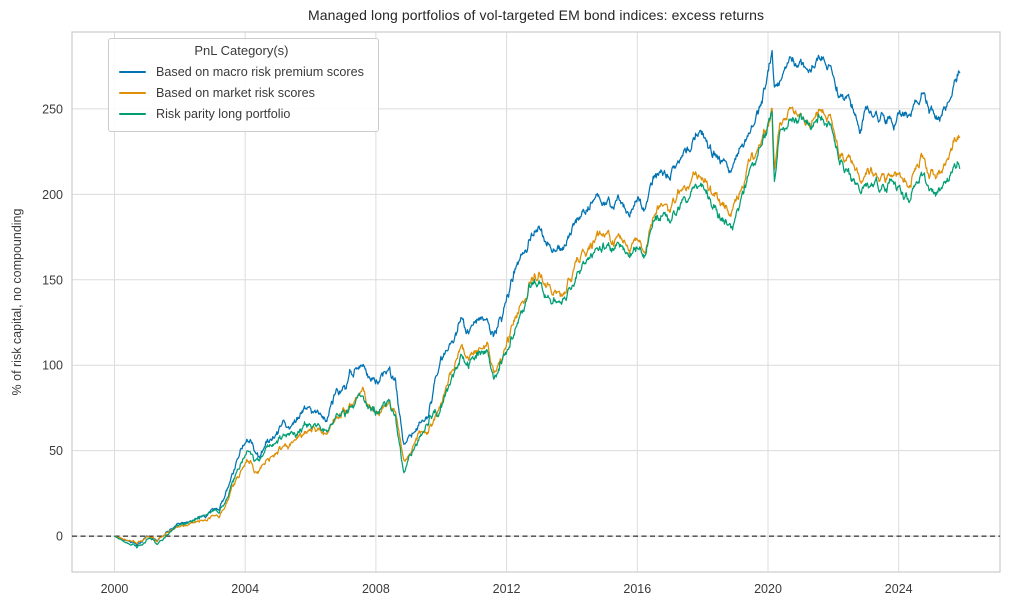 The width and height of the screenshot is (1011, 609). I want to click on x-tick-label: 2024, so click(899, 589).